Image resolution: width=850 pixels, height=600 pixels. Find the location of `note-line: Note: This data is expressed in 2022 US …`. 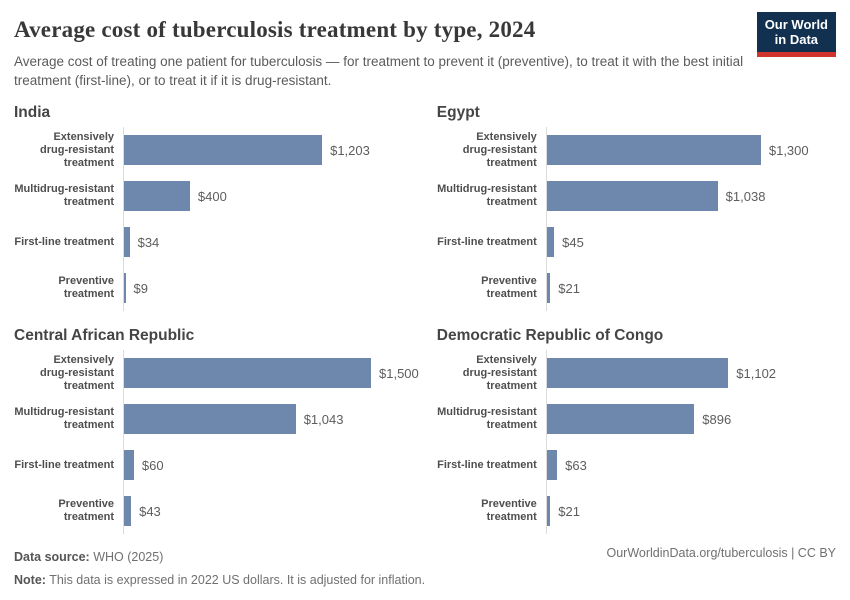

note-line: Note: This data is expressed in 2022 US … is located at coordinates (219, 580).